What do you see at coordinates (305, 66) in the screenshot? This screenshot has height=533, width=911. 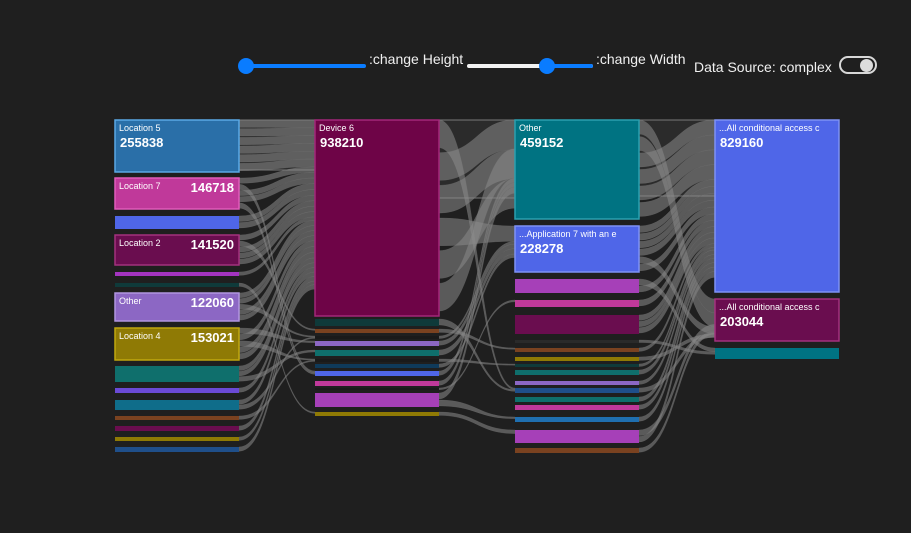 I see `height-slider-fill` at bounding box center [305, 66].